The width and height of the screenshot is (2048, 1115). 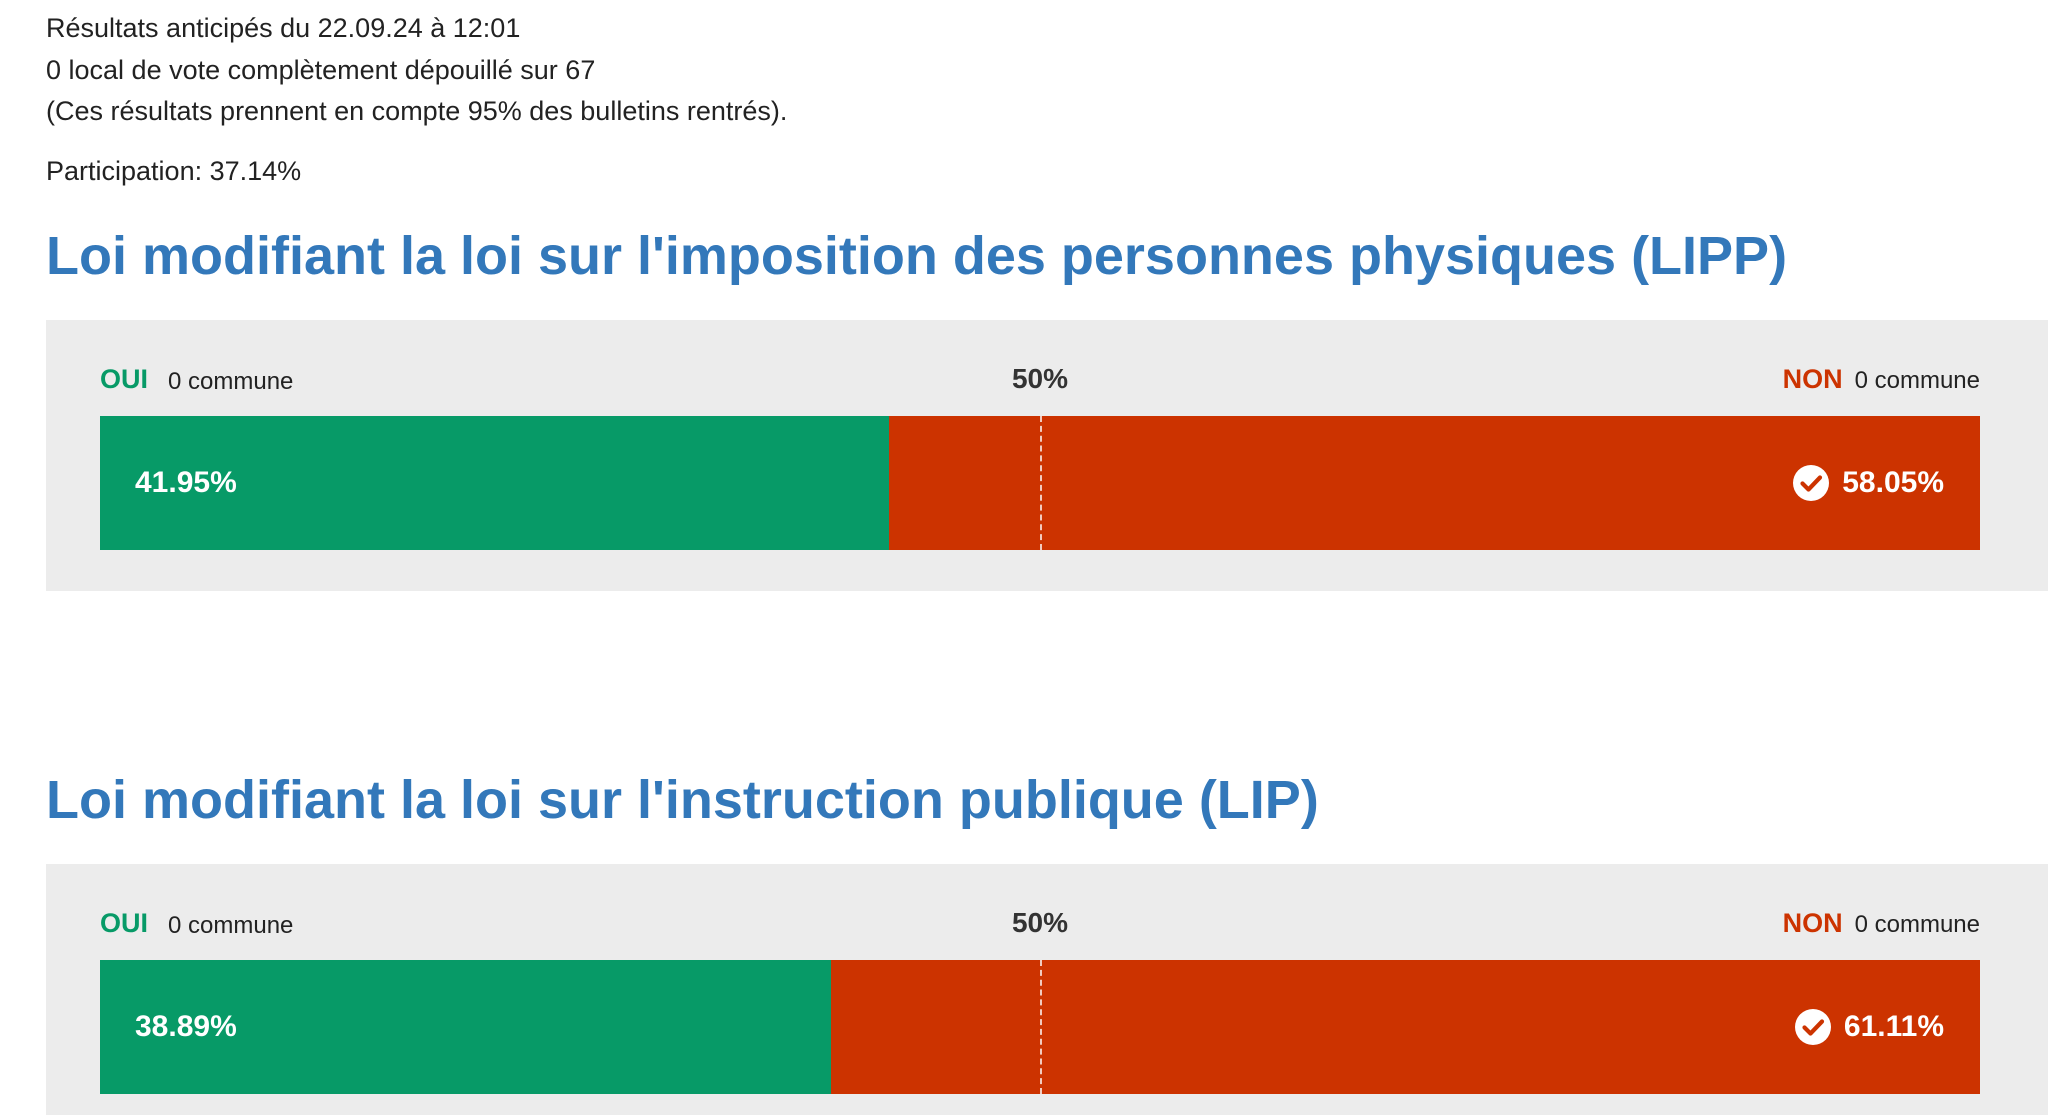 I want to click on result-bar: 38.89% 61.11%, so click(x=1040, y=1027).